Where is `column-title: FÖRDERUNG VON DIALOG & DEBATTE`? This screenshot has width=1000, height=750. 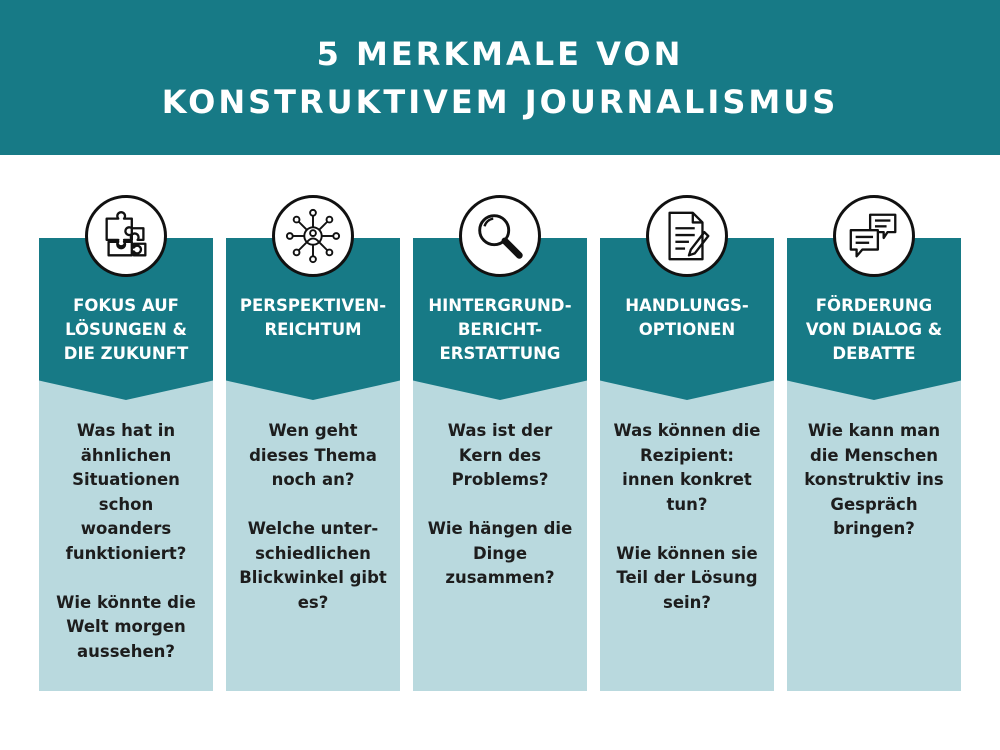 column-title: FÖRDERUNG VON DIALOG & DEBATTE is located at coordinates (874, 329).